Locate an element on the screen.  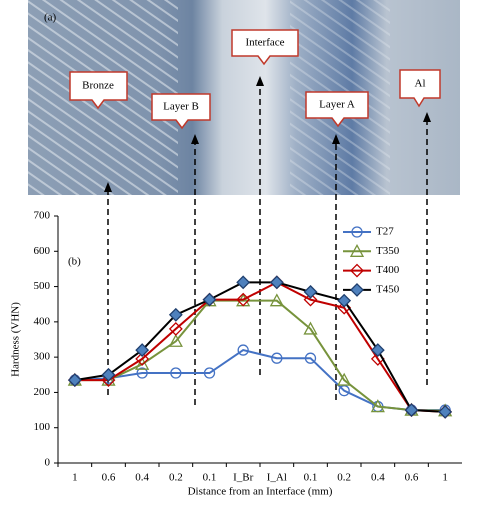
x-tick-label: I_Al is located at coordinates (277, 478).